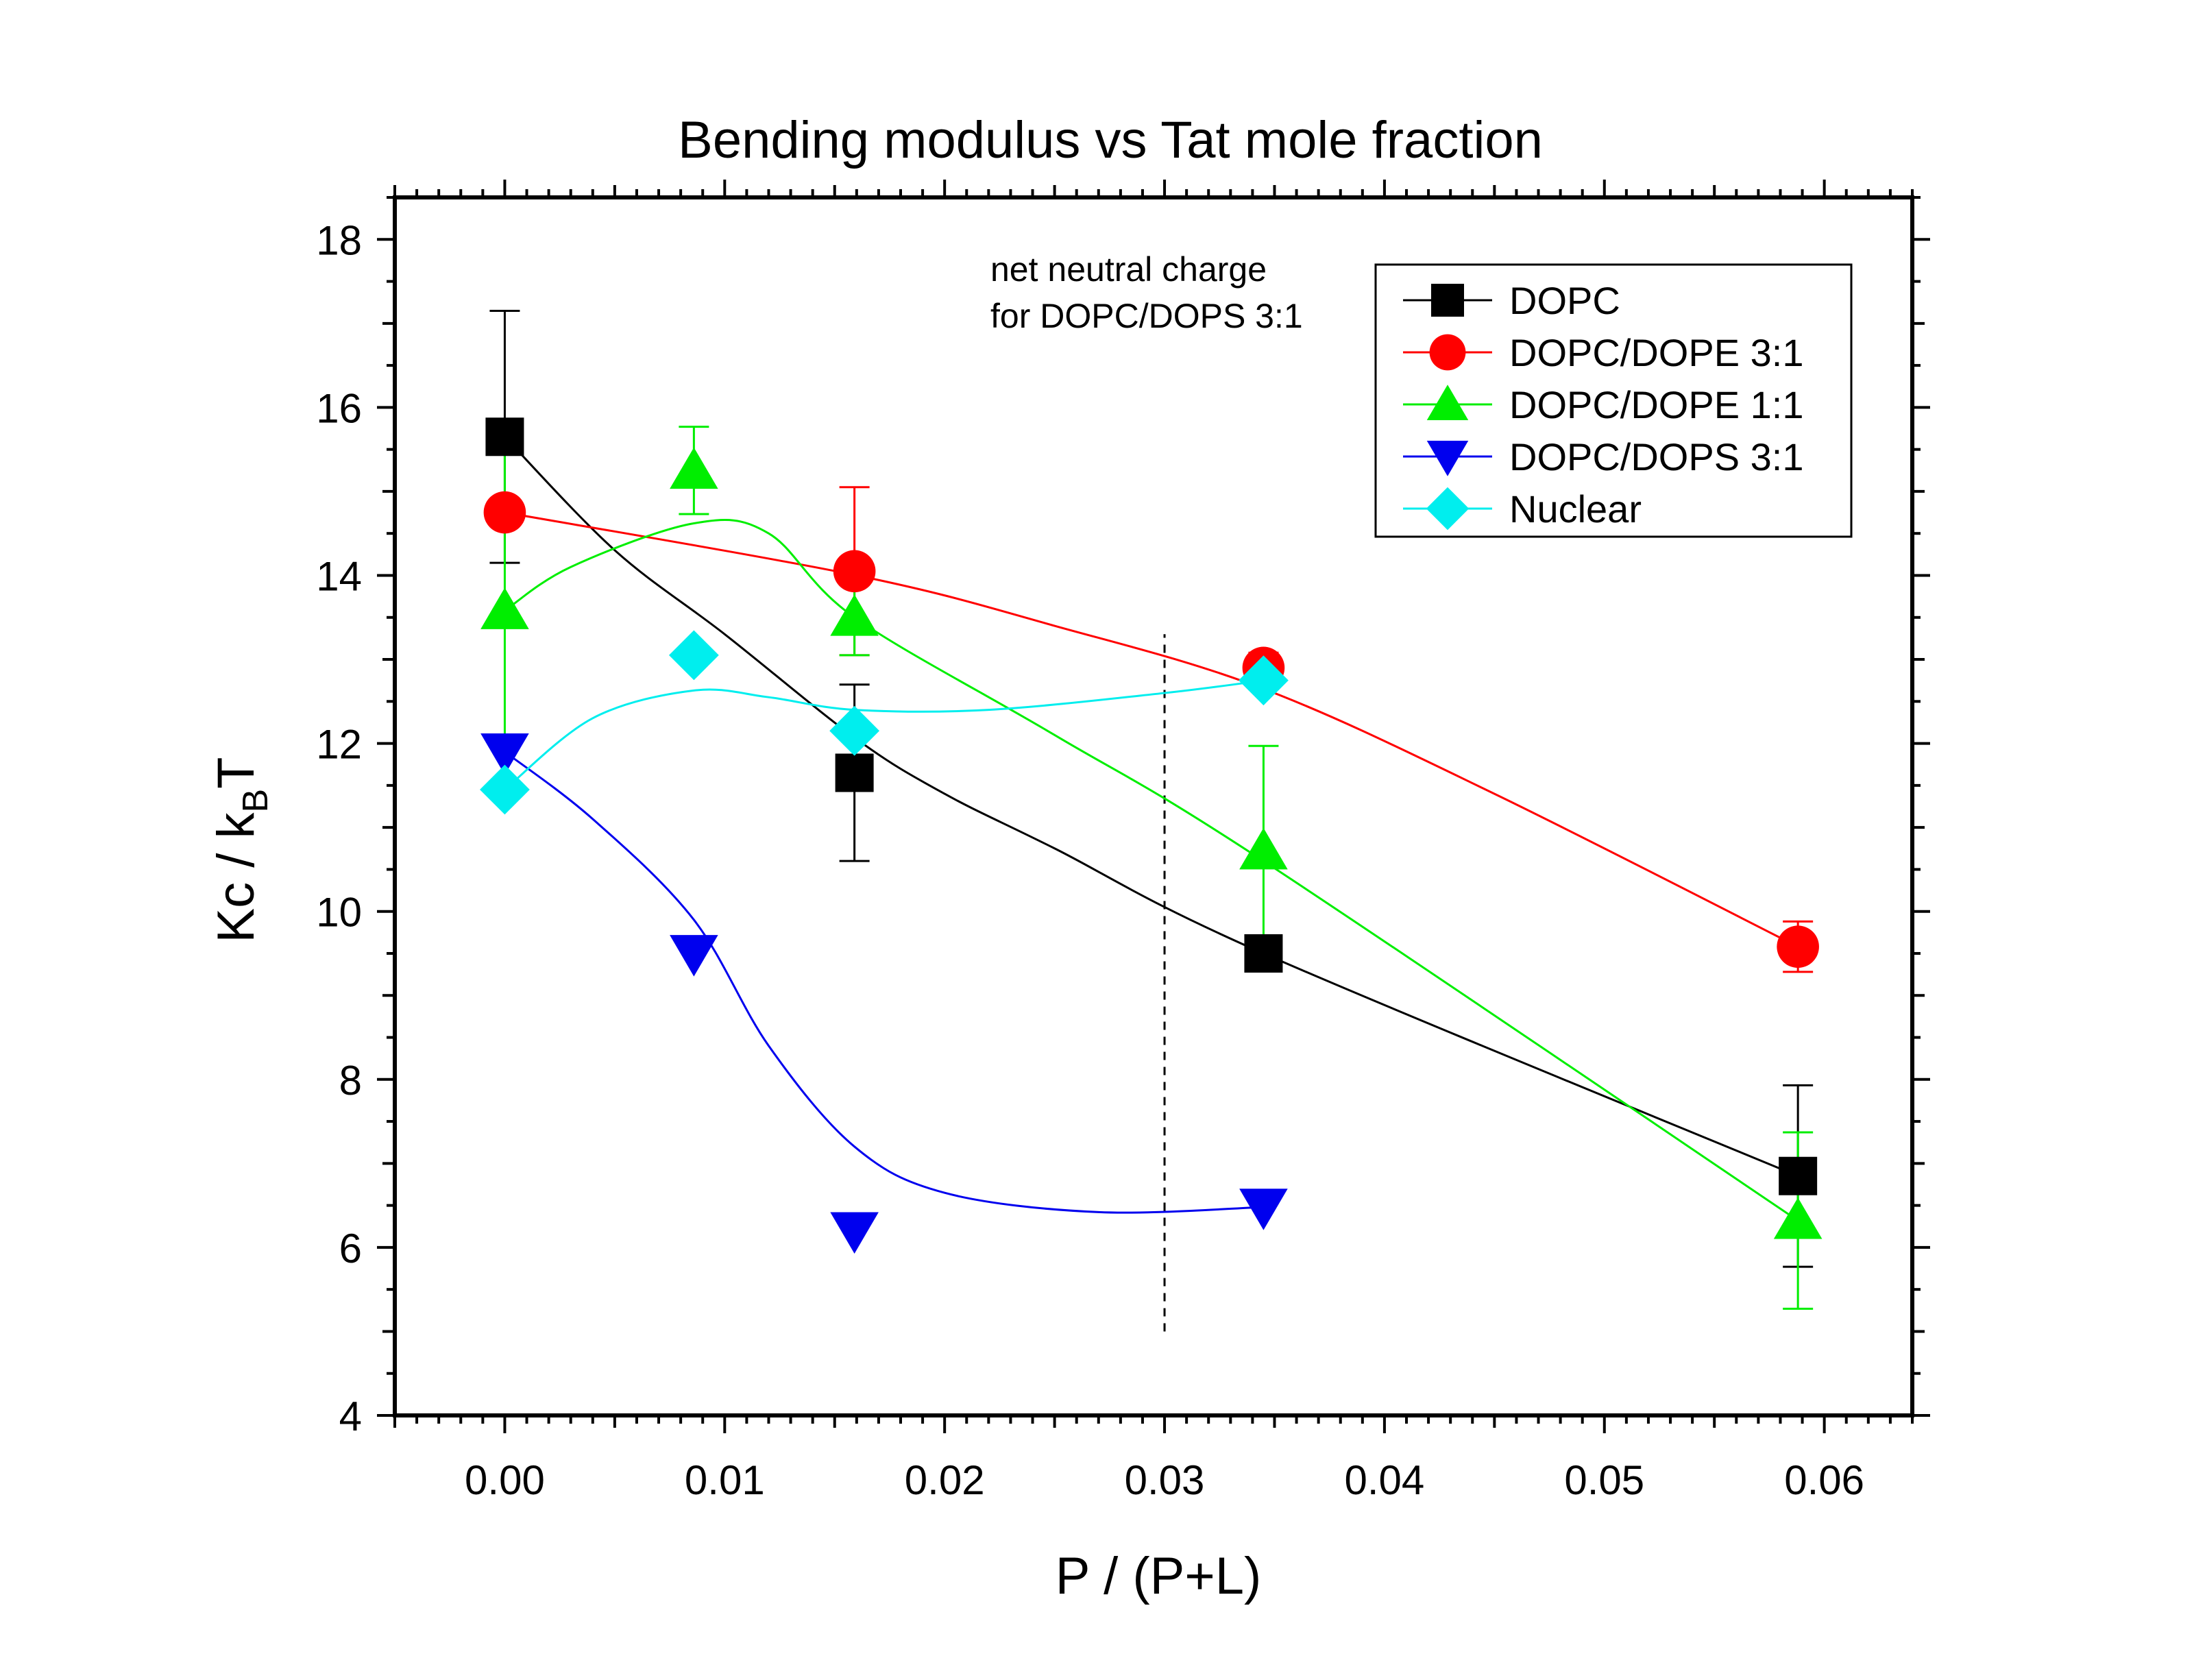 The image size is (2194, 1680). Describe the element at coordinates (1111, 140) in the screenshot. I see `chart-title: Bending modulus vs Tat mole fraction` at that location.